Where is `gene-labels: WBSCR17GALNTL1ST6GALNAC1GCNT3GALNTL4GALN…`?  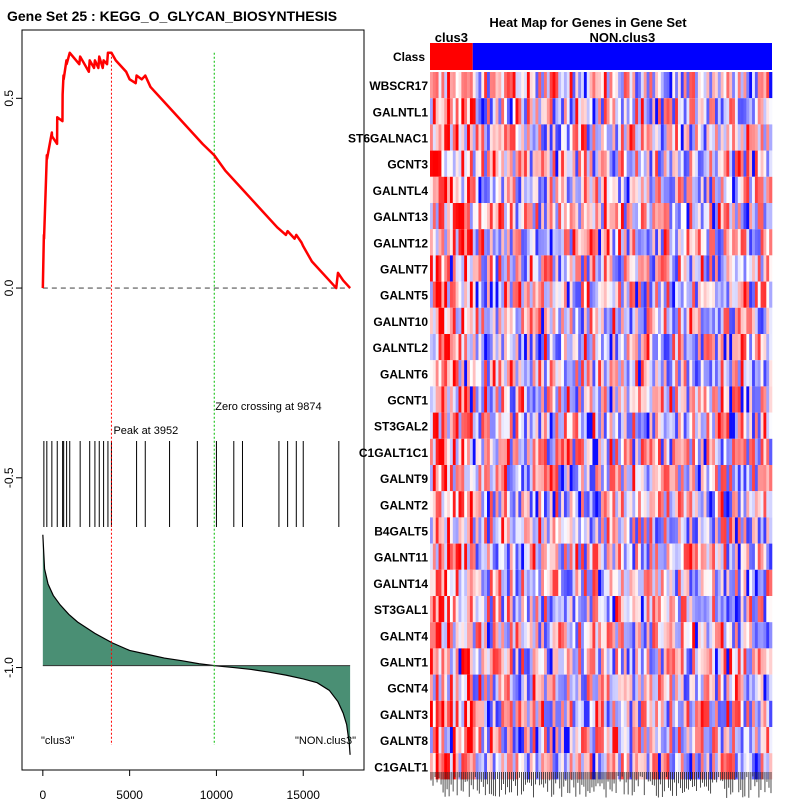
gene-labels: WBSCR17GALNTL1ST6GALNAC1GCNT3GALNTL4GALN… is located at coordinates (388, 426).